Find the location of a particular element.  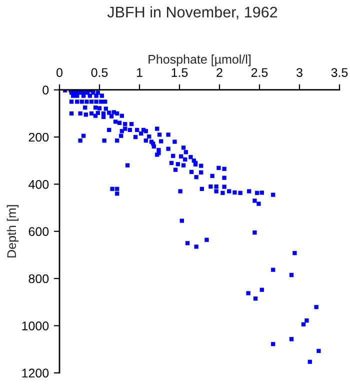

x-tick-label: 2 is located at coordinates (219, 72).